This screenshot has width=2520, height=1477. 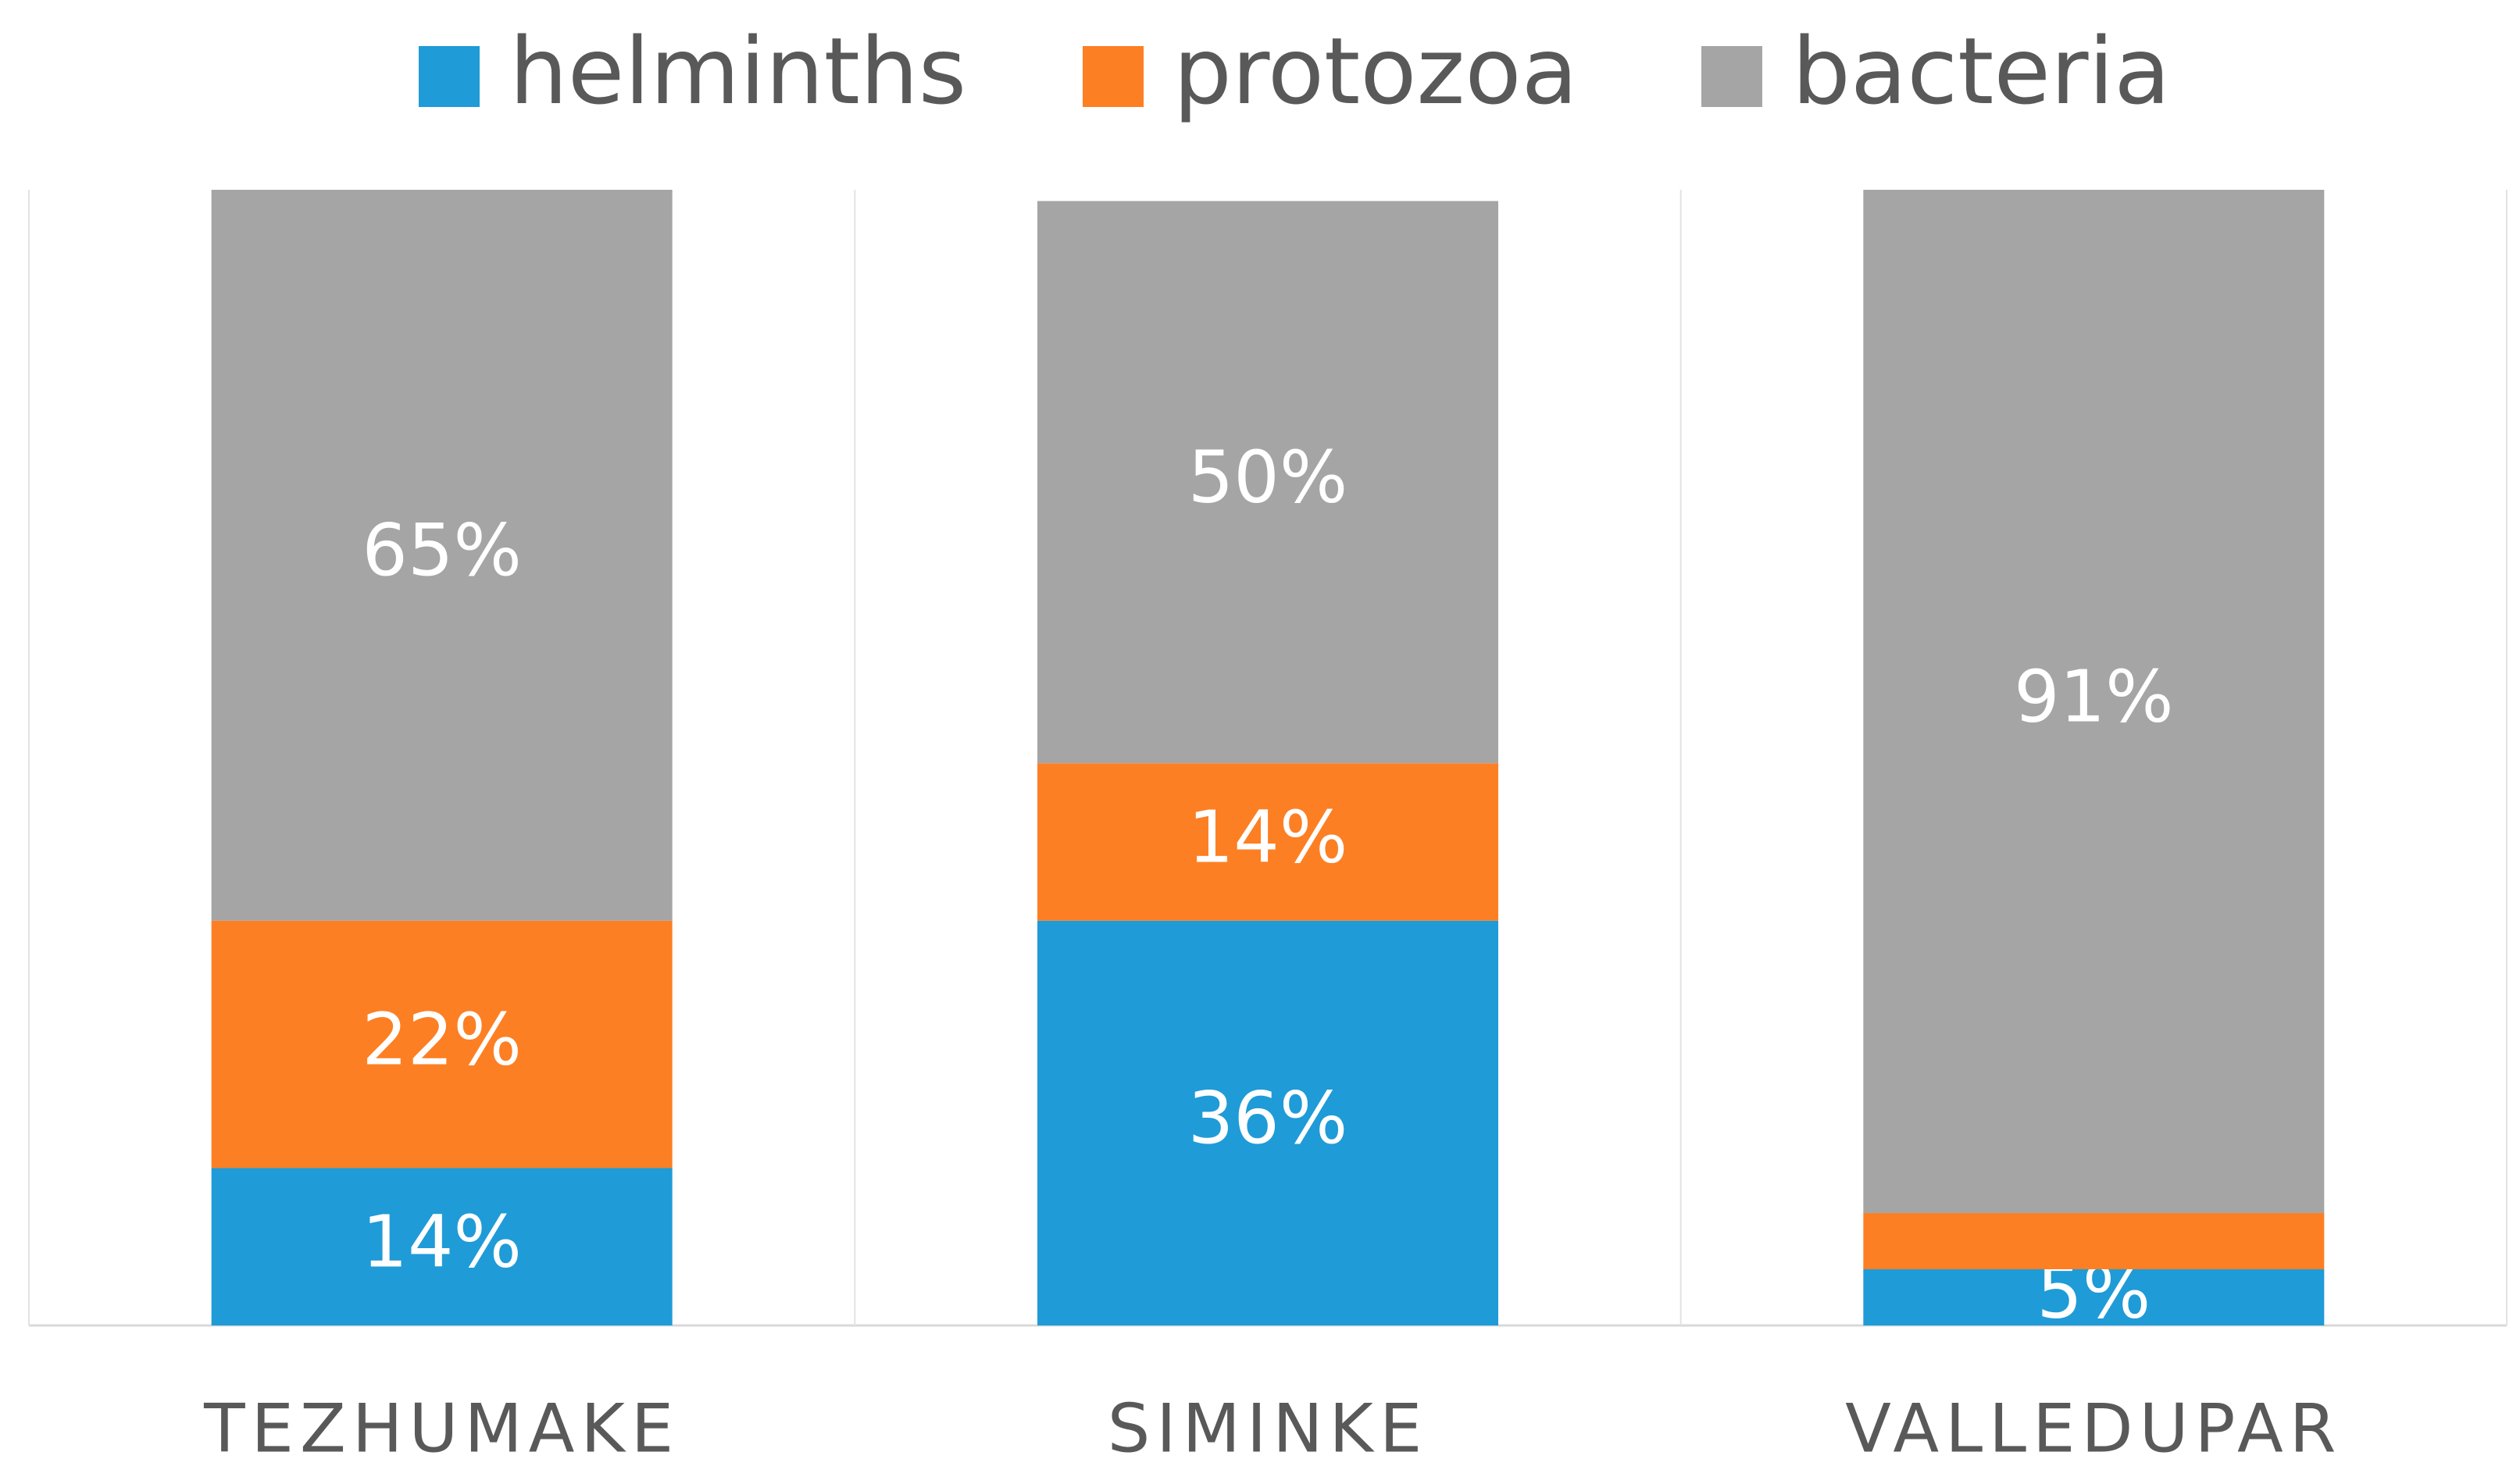 I want to click on x-tick-label: SIMINKE, so click(x=1268, y=1429).